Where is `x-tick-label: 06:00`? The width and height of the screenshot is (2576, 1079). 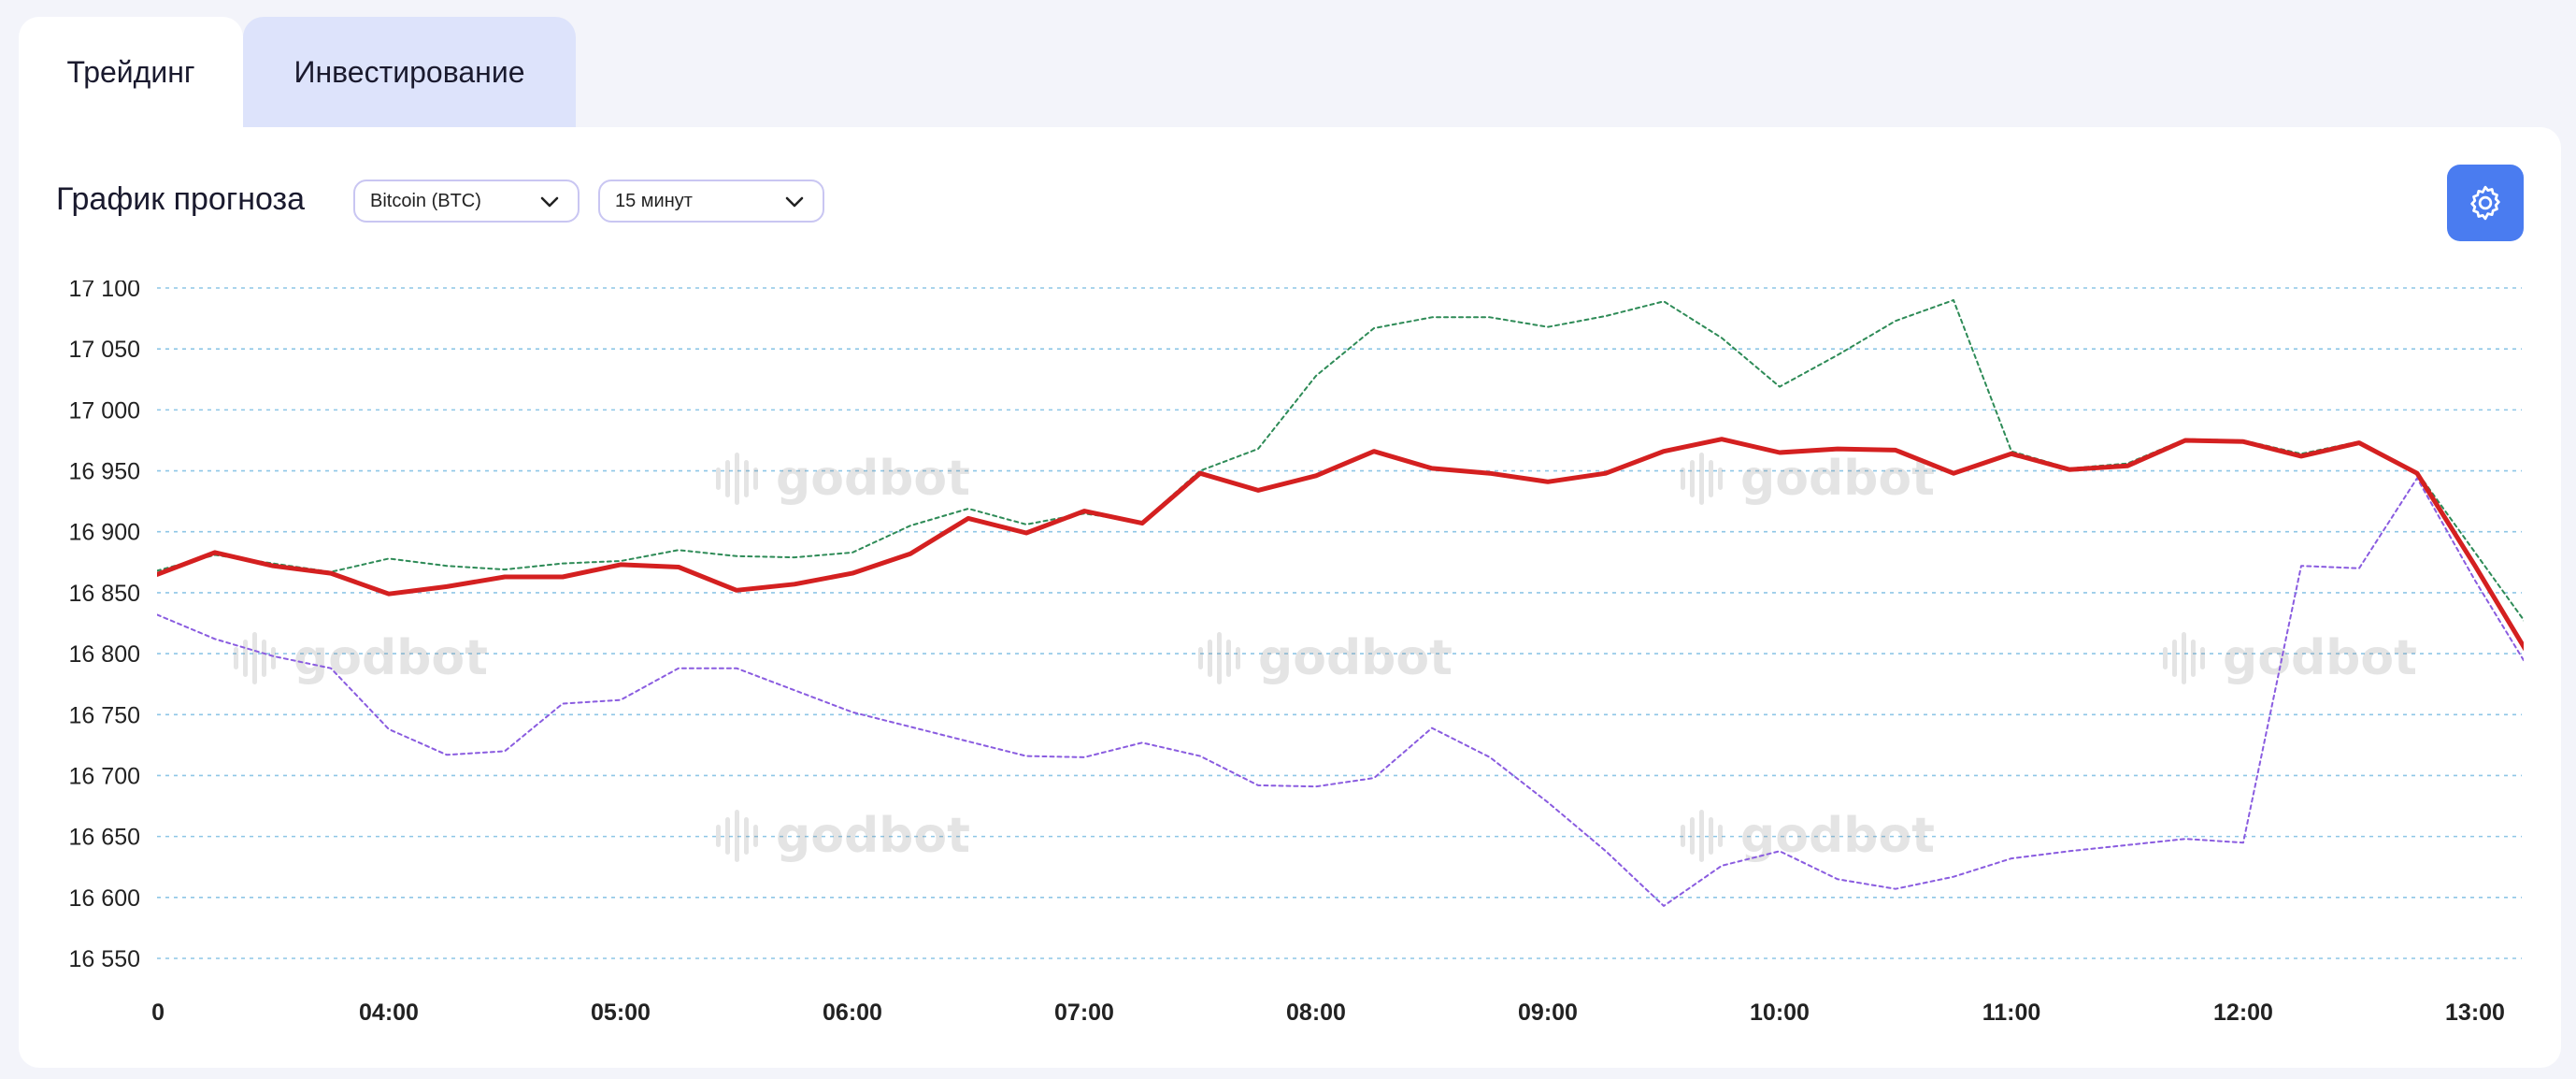 x-tick-label: 06:00 is located at coordinates (852, 1013).